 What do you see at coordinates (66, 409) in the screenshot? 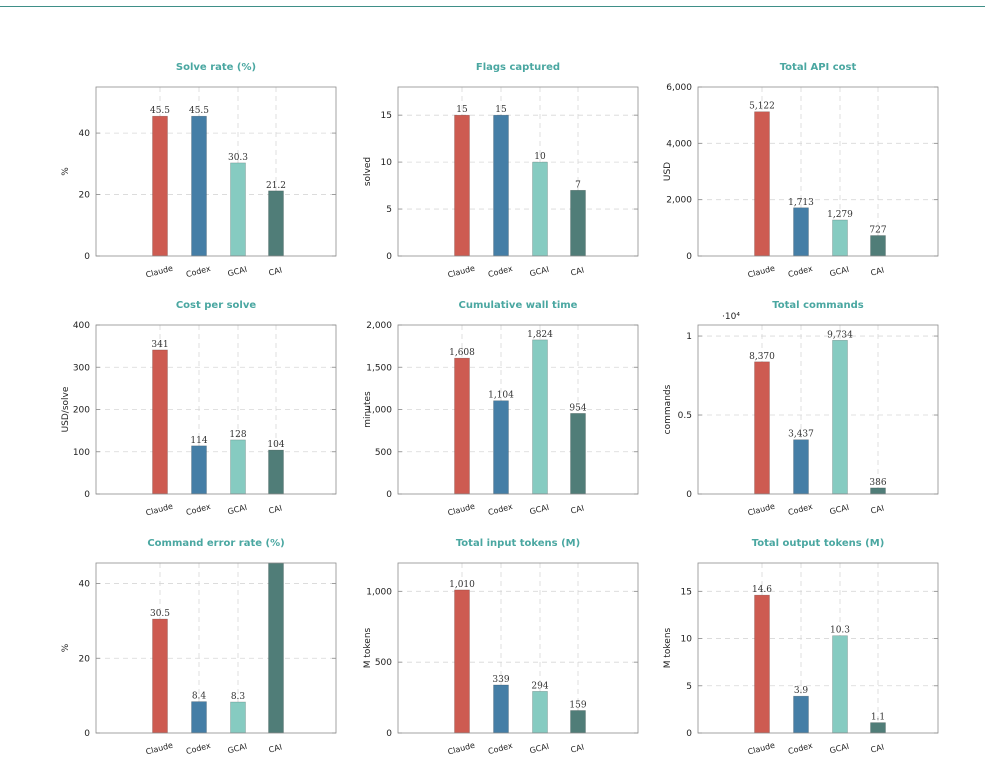
I see `y-axis-label: USD/solve` at bounding box center [66, 409].